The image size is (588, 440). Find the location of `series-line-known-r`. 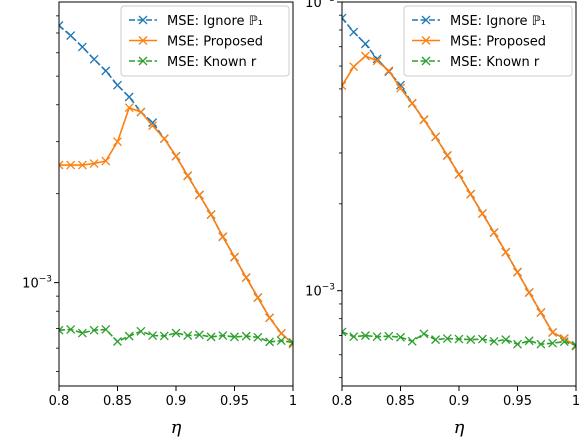

series-line-known-r is located at coordinates (176, 336).